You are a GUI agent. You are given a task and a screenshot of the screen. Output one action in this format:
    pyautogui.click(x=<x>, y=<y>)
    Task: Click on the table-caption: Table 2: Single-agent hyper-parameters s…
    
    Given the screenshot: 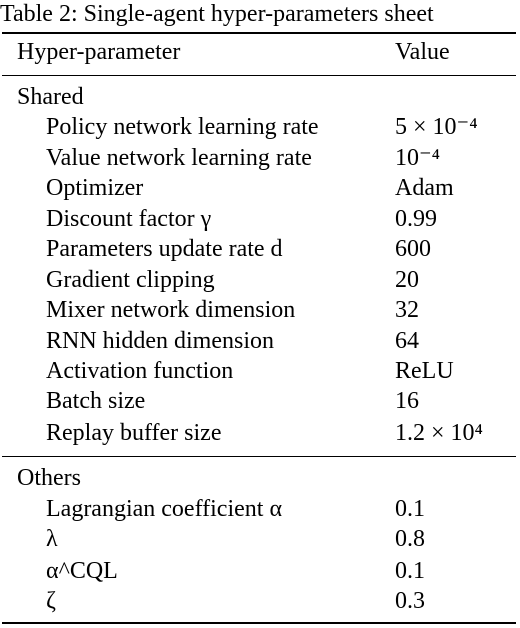 What is the action you would take?
    pyautogui.click(x=217, y=14)
    